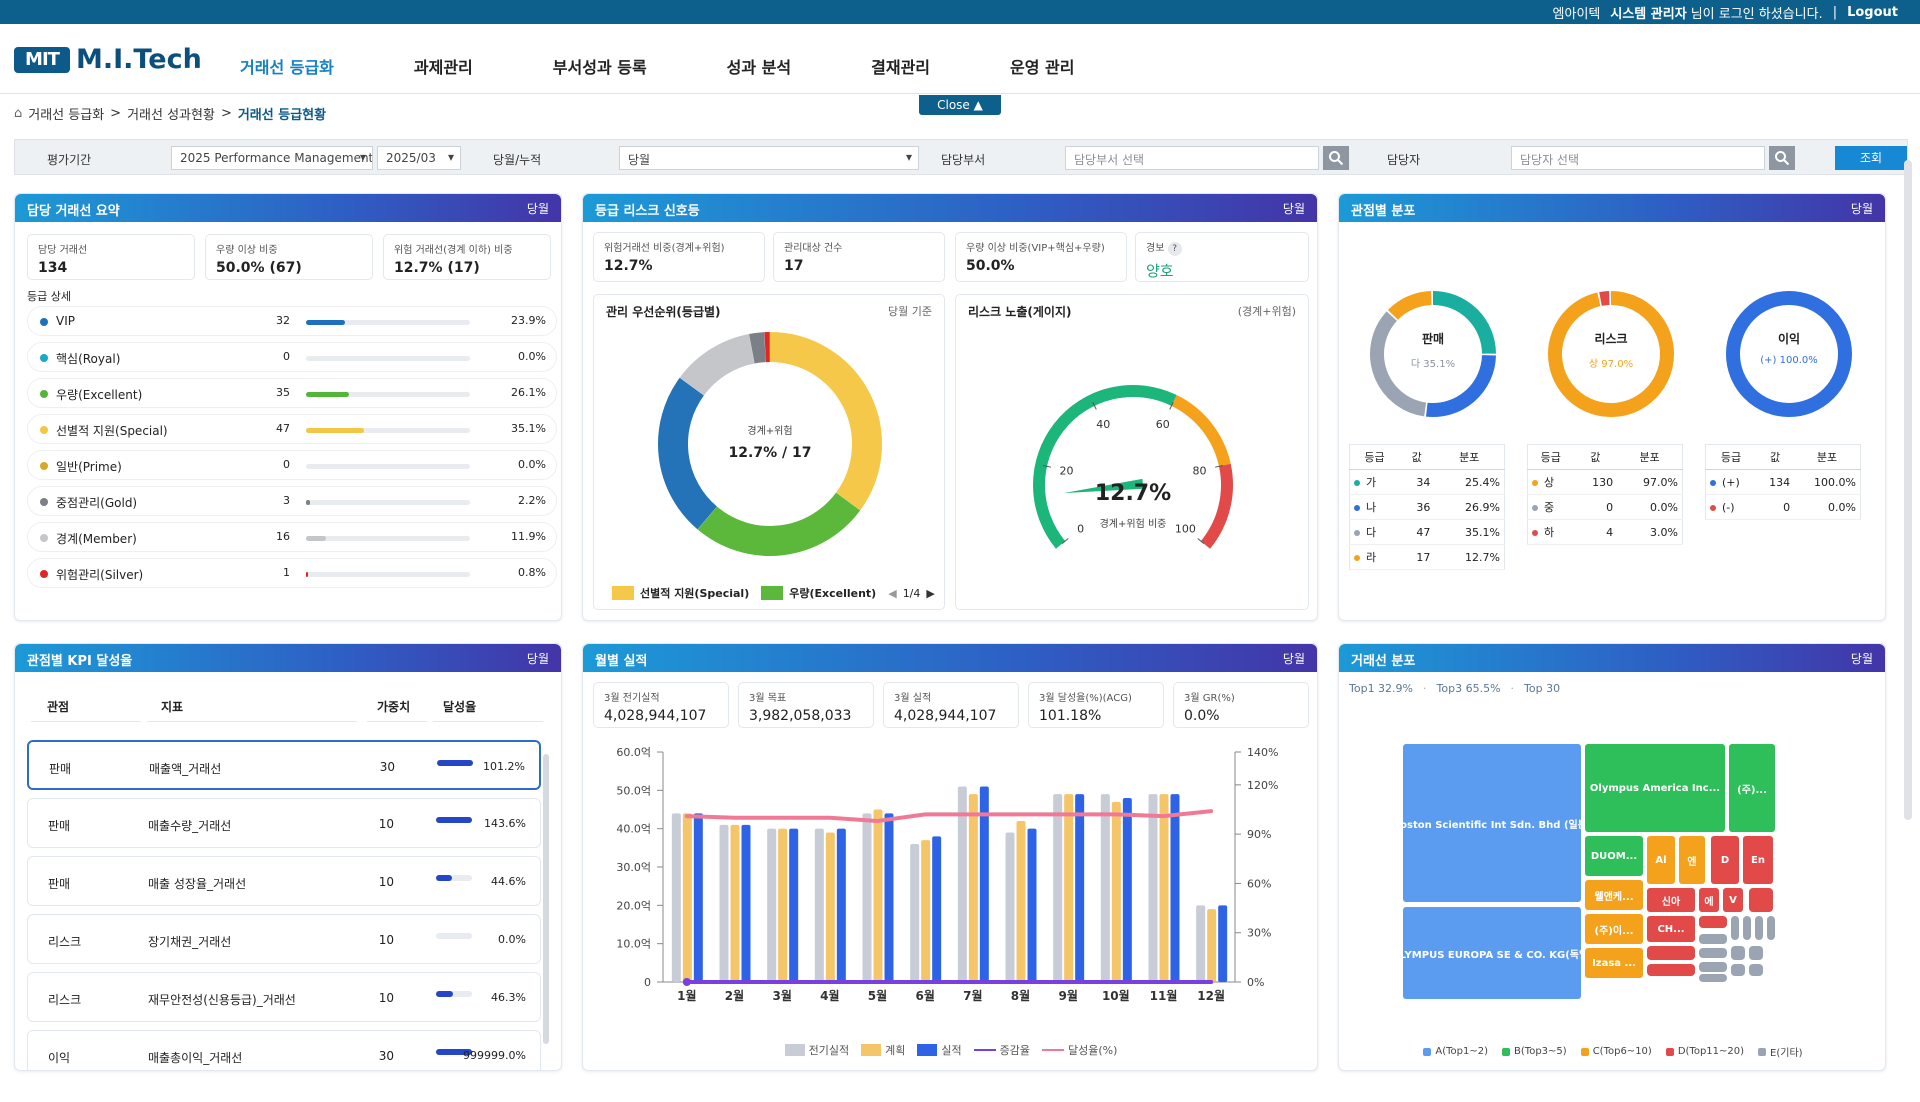  Describe the element at coordinates (599, 67) in the screenshot. I see `nav-item-dept-register: 부서성과 등록` at that location.